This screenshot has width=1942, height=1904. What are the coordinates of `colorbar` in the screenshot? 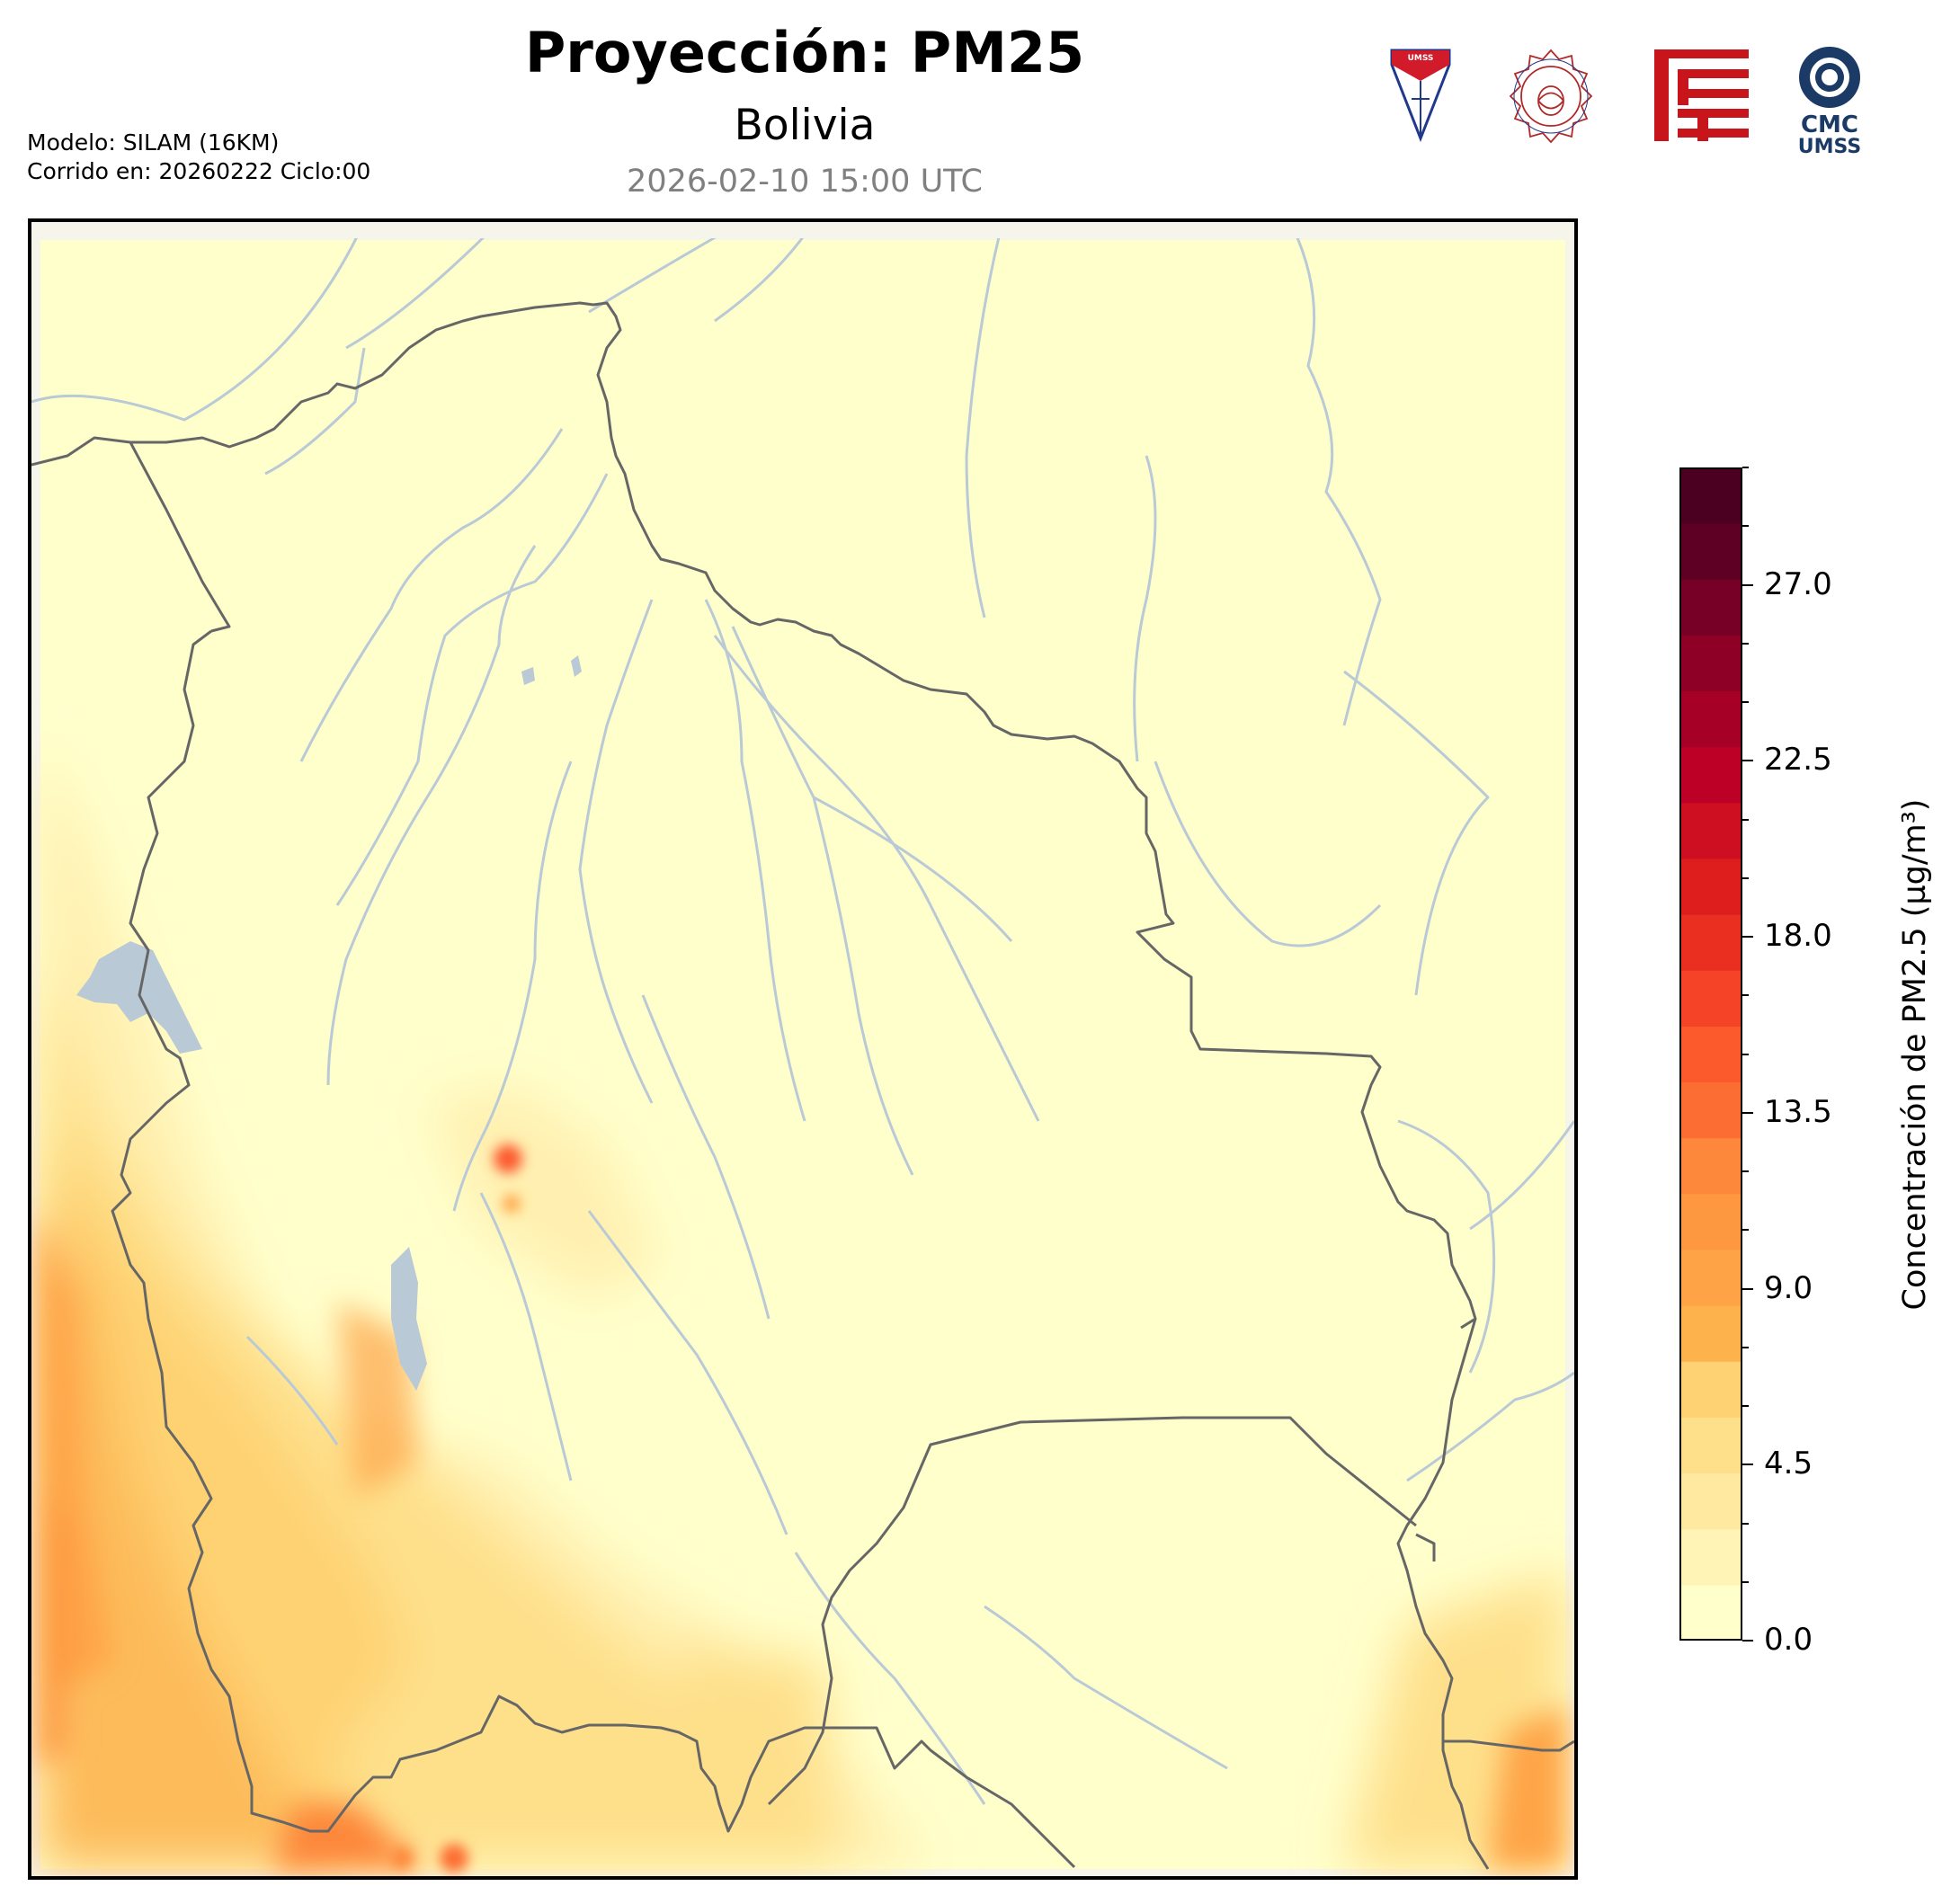 It's located at (1710, 1054).